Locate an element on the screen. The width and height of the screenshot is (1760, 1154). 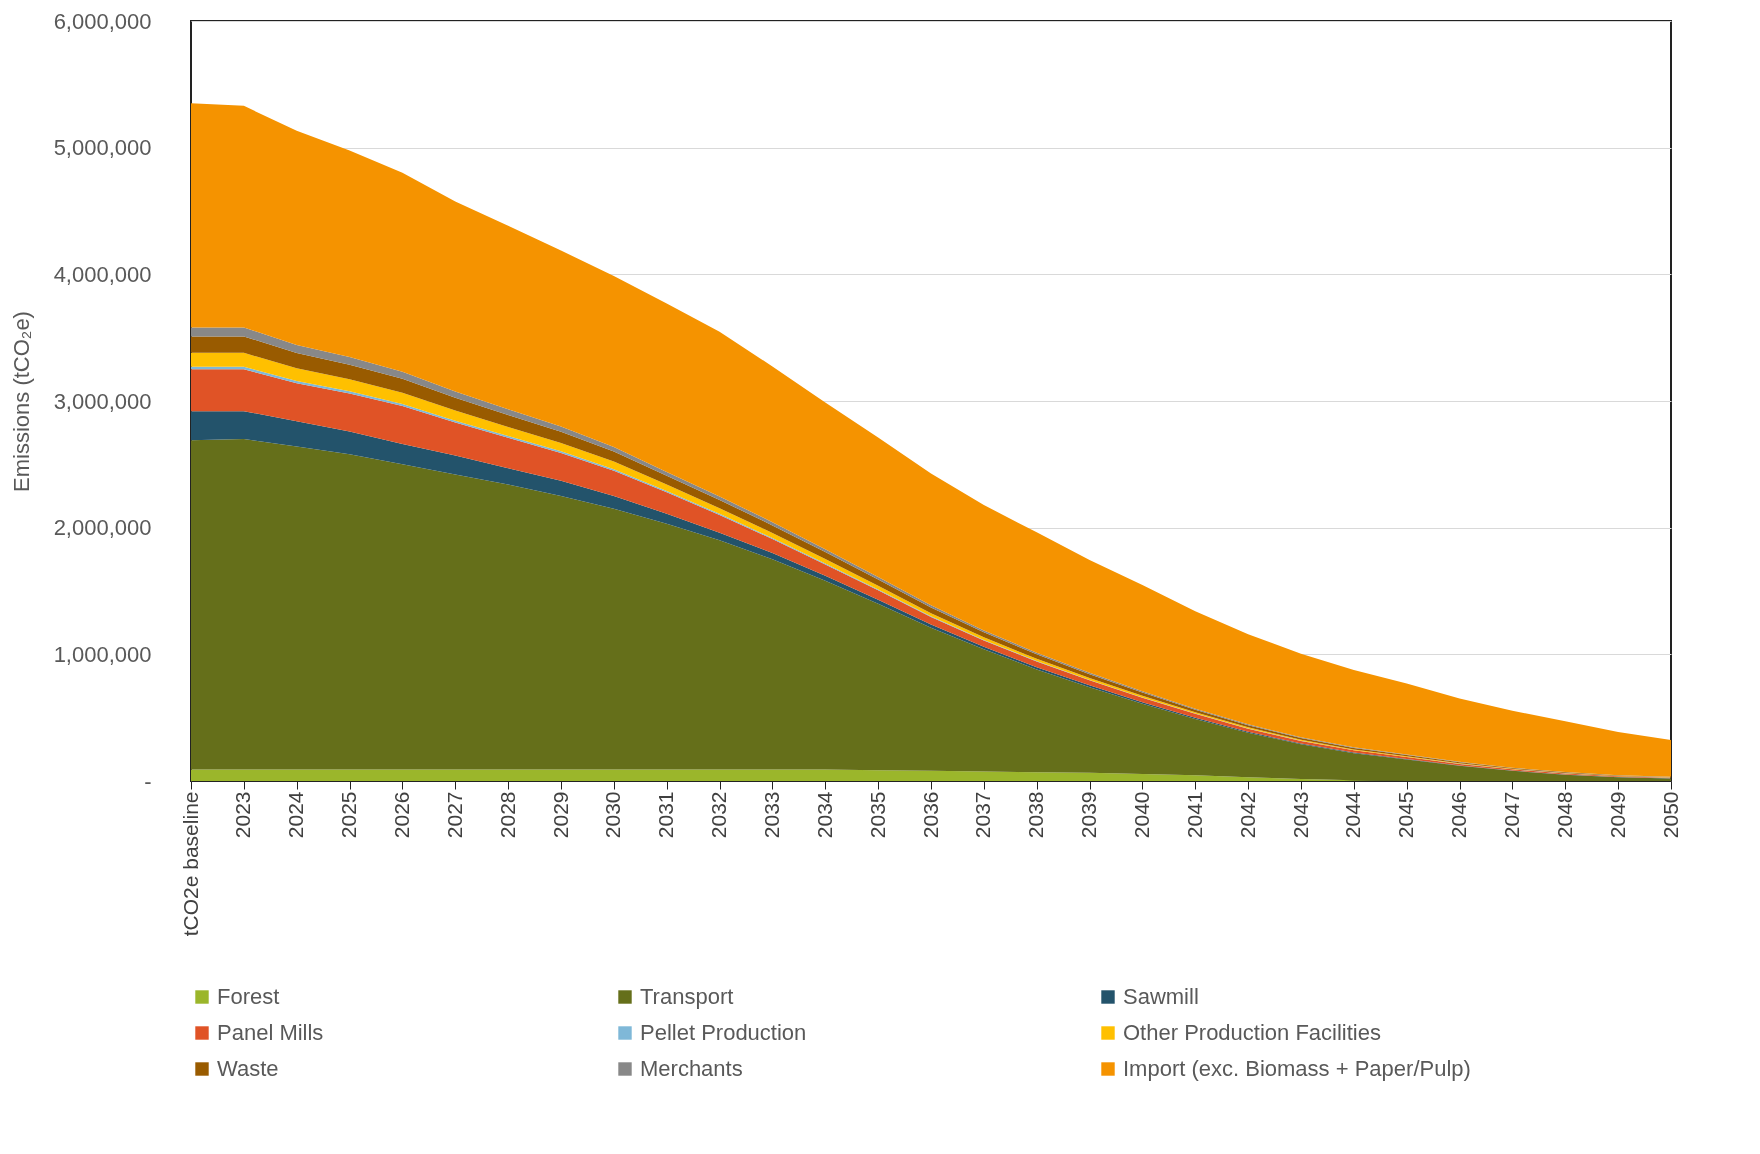
x-tick-label: 2044 is located at coordinates (1353, 815).